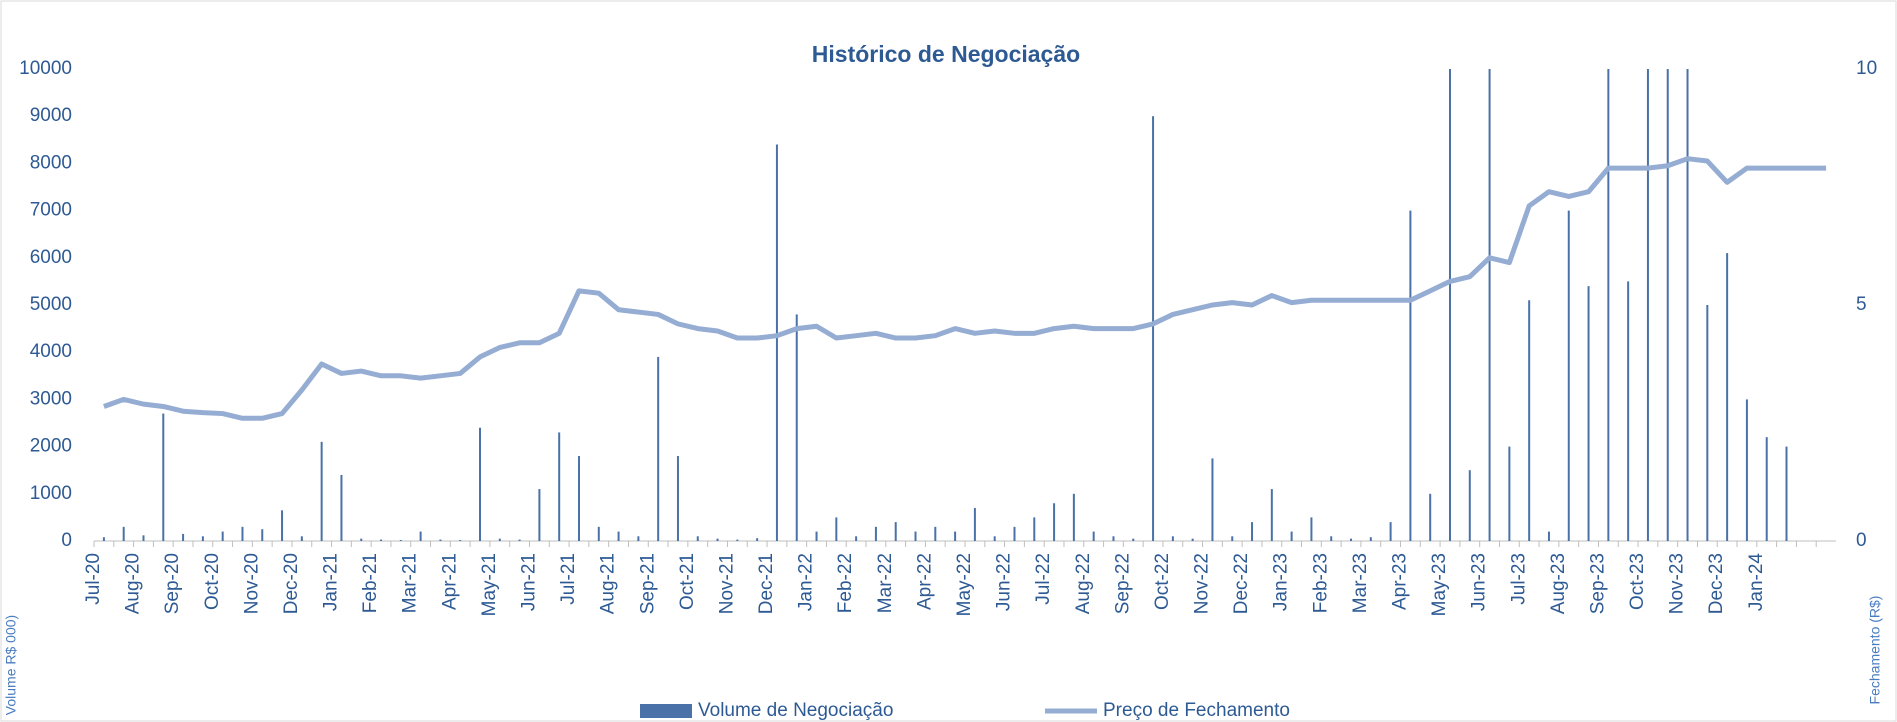 This screenshot has width=1897, height=722. What do you see at coordinates (291, 583) in the screenshot?
I see `x-tick-label: Dec-20` at bounding box center [291, 583].